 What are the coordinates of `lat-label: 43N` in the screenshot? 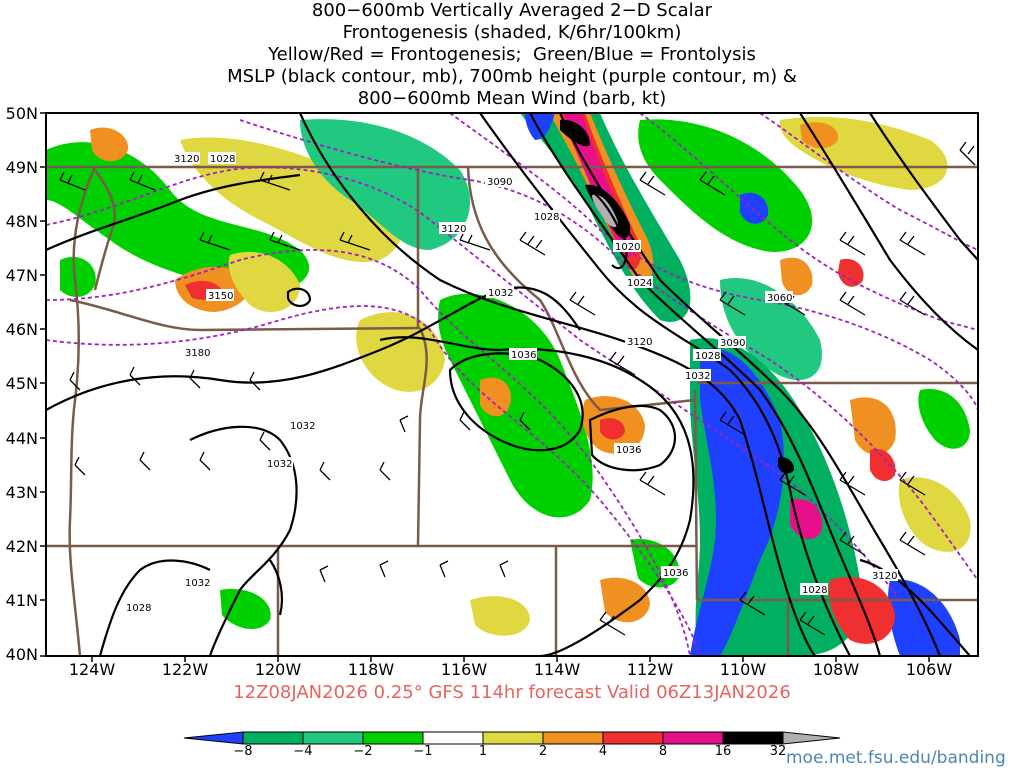 It's located at (21, 492).